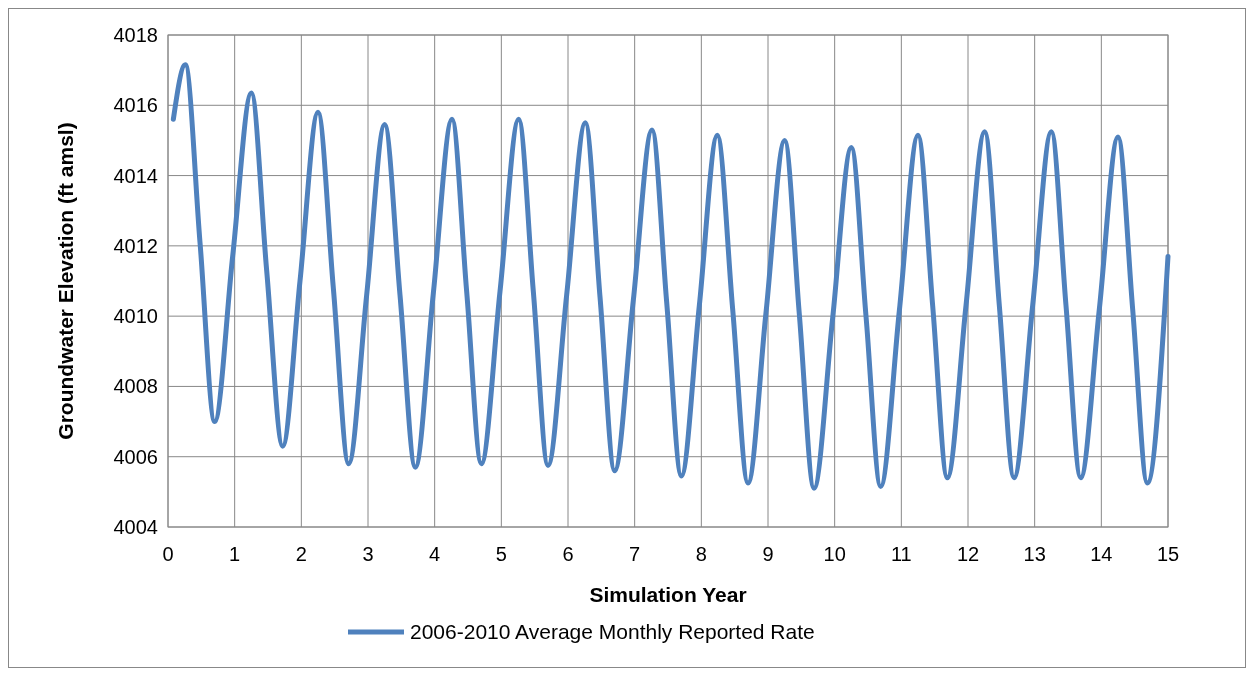 This screenshot has width=1254, height=676. Describe the element at coordinates (968, 554) in the screenshot. I see `x-tick-label: 12` at that location.